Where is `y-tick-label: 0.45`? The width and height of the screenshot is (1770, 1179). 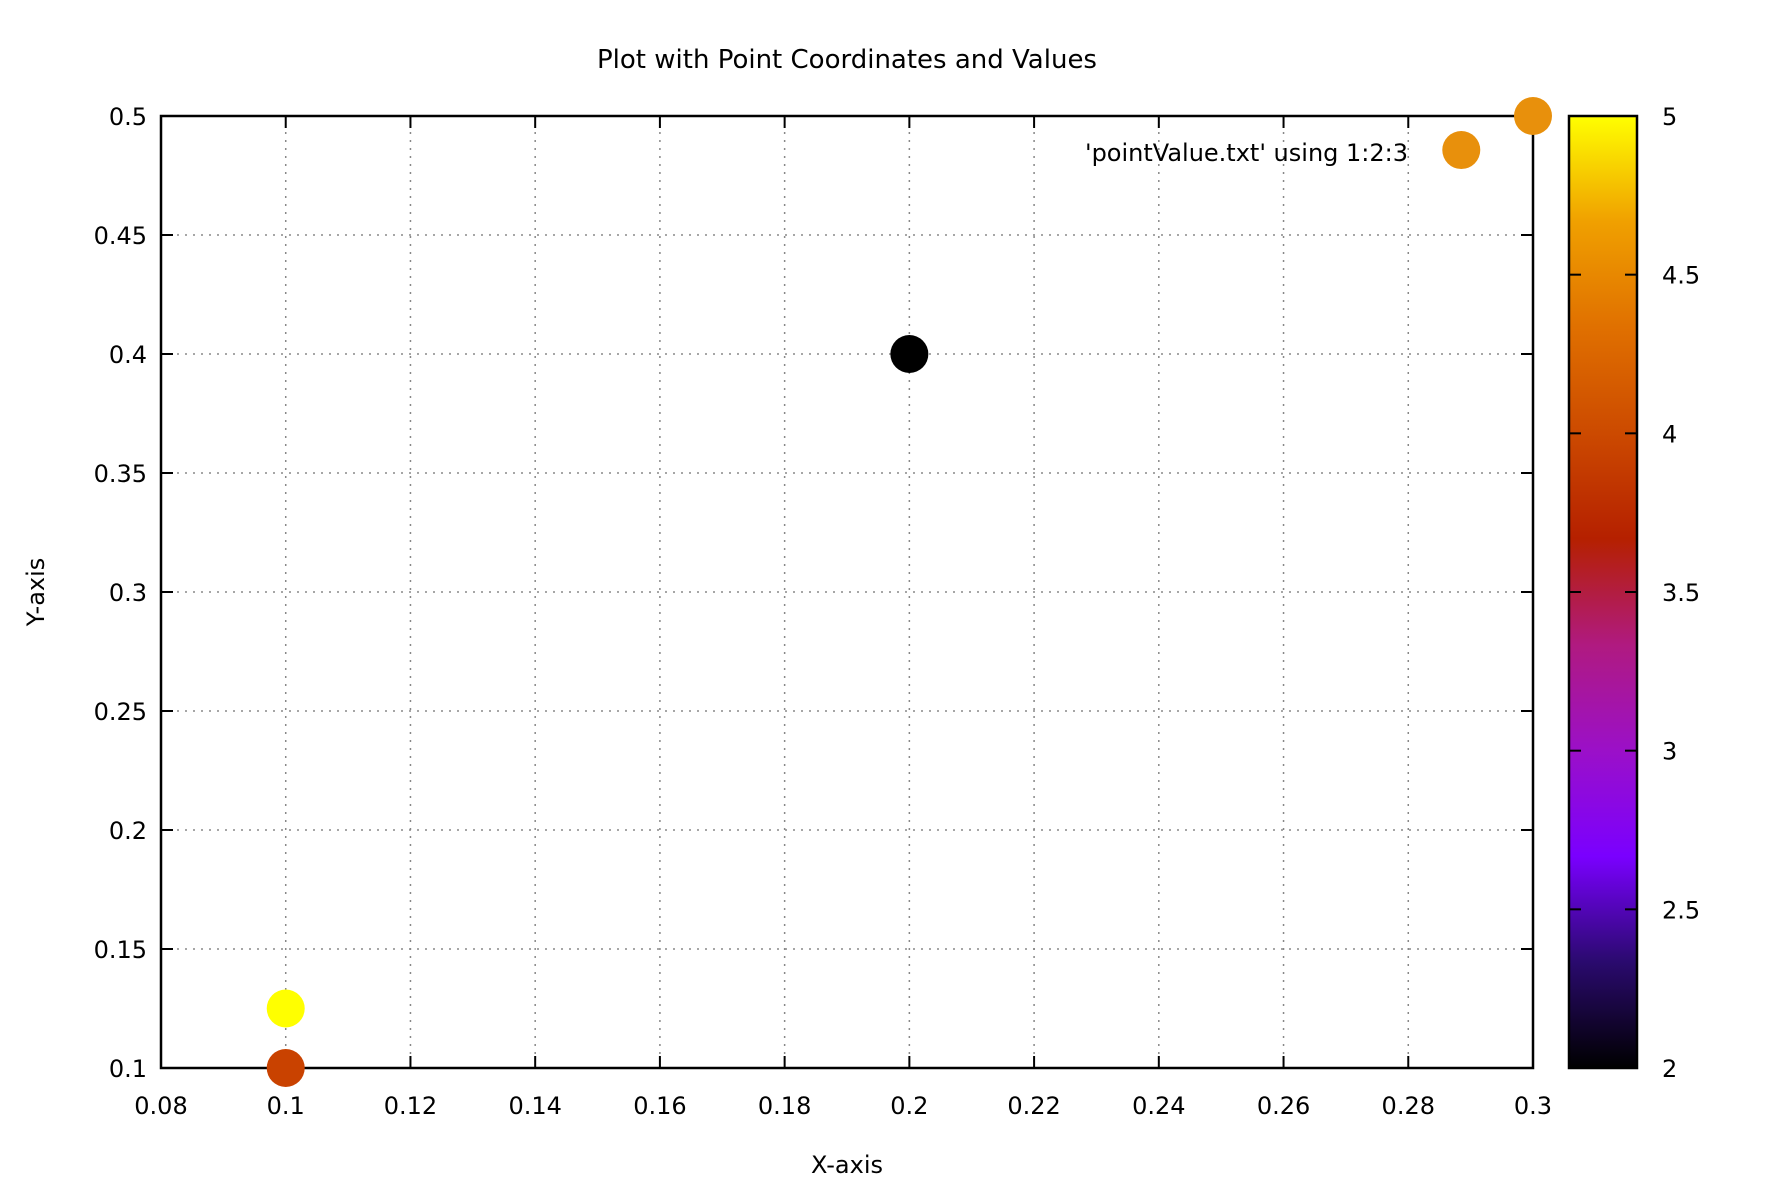
y-tick-label: 0.45 is located at coordinates (120, 236).